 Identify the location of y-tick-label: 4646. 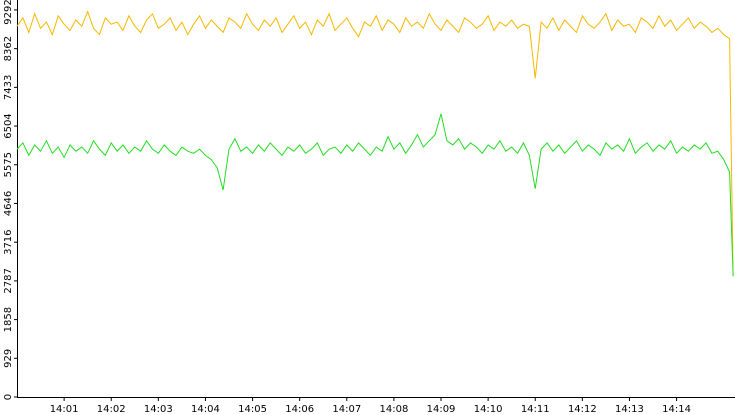
(8, 203).